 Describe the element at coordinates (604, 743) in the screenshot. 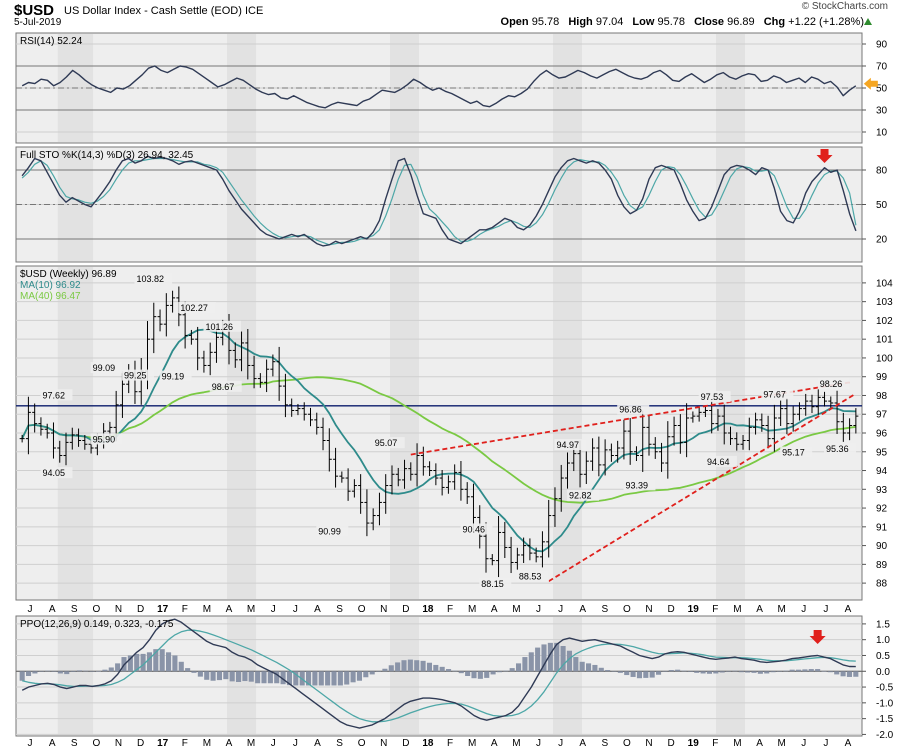

I see `ppo-month-label: S` at that location.